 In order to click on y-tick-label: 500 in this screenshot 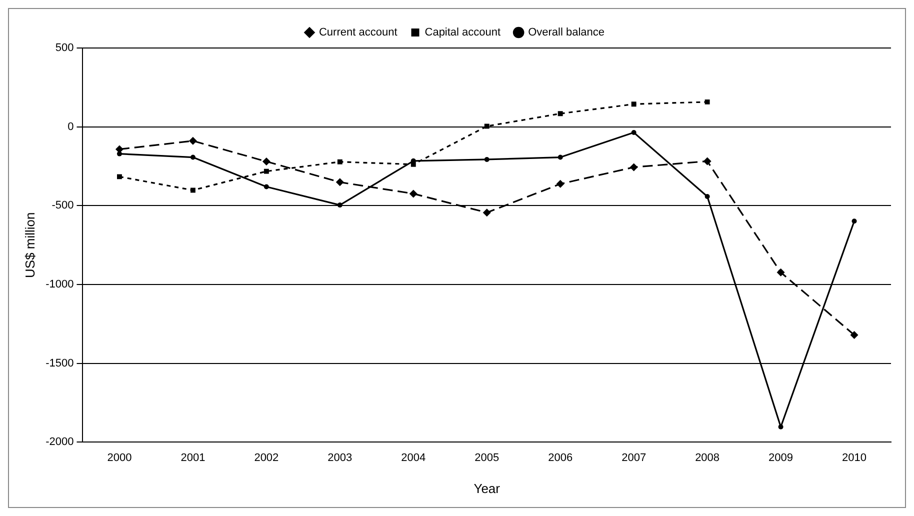, I will do `click(64, 48)`.